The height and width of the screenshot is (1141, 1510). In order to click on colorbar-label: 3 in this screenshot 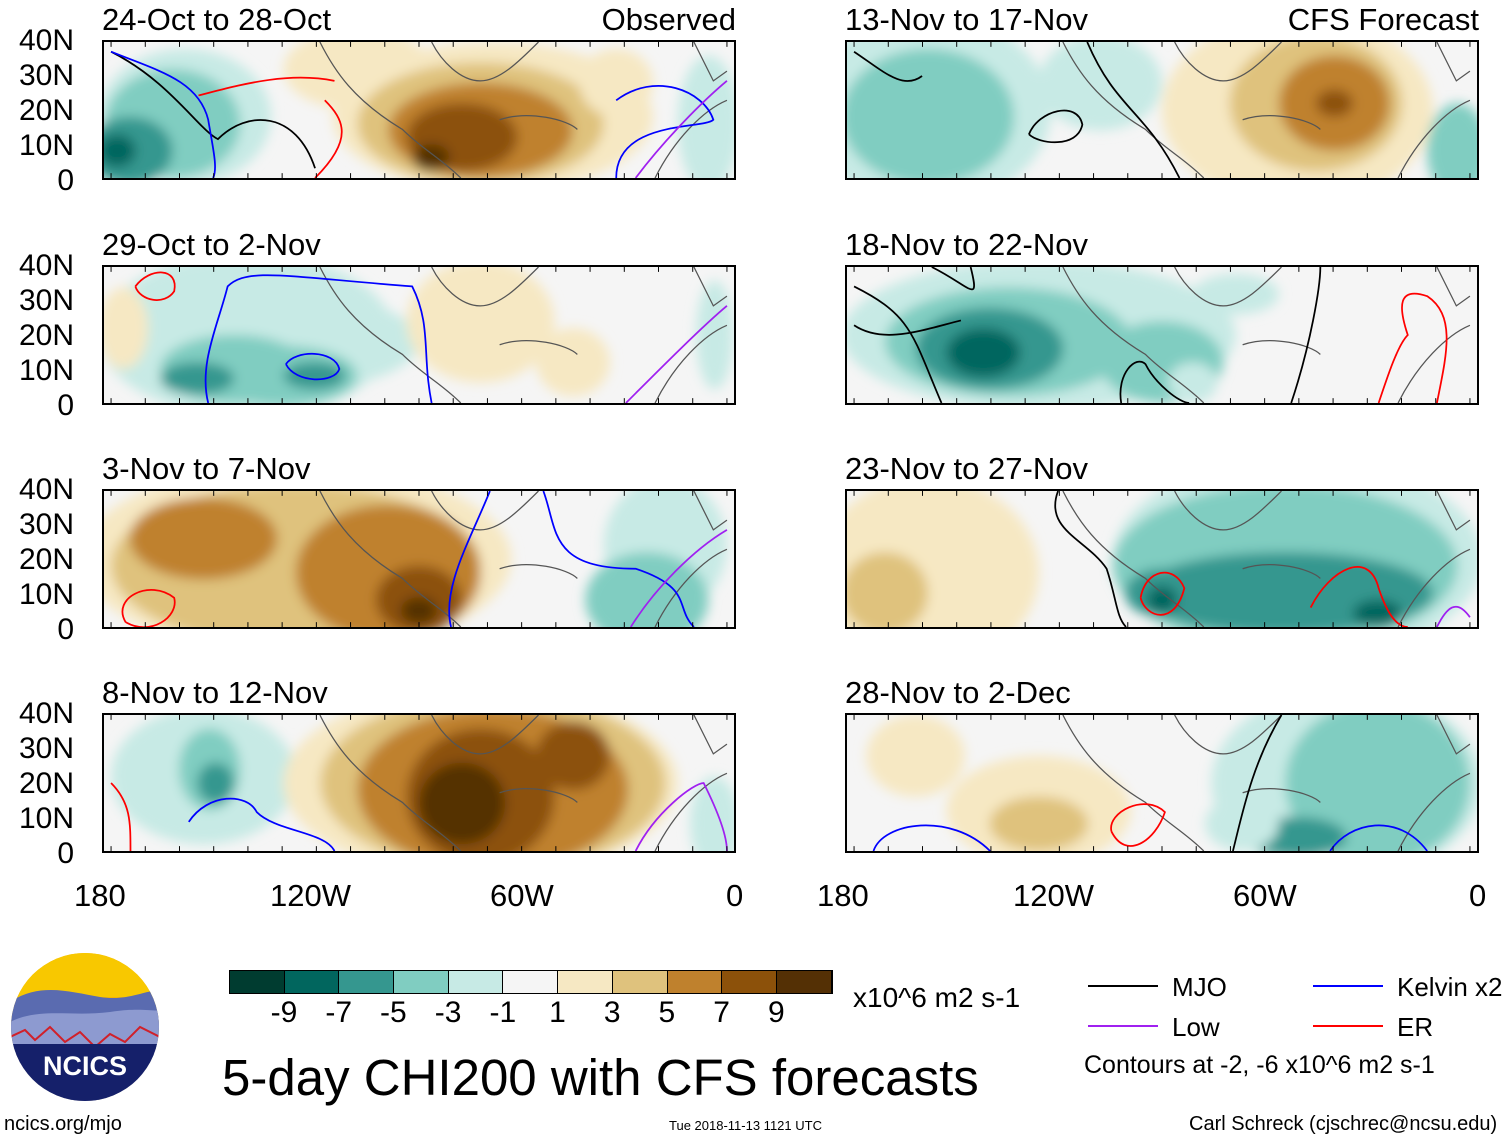, I will do `click(612, 1012)`.